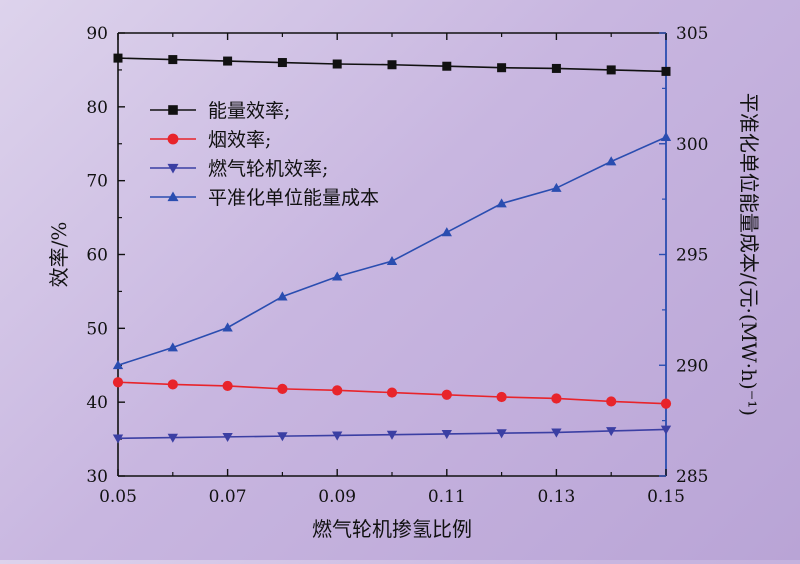  I want to click on x-axis-title: 燃气轮机掺氢比例, so click(392, 529).